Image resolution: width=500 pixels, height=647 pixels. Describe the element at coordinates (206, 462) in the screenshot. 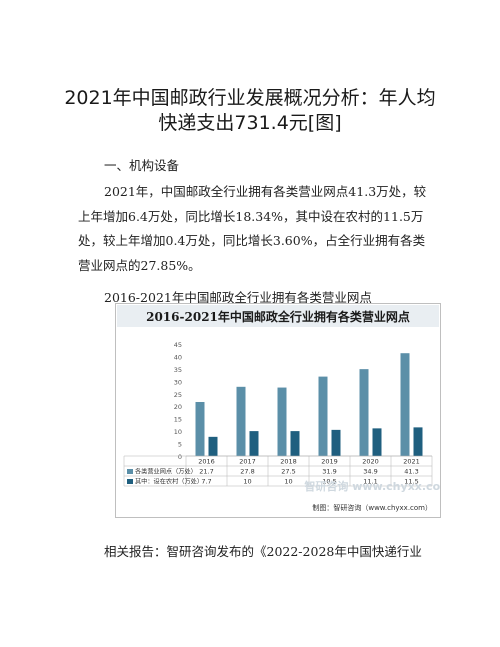

I see `x-tick-label: 2016` at that location.